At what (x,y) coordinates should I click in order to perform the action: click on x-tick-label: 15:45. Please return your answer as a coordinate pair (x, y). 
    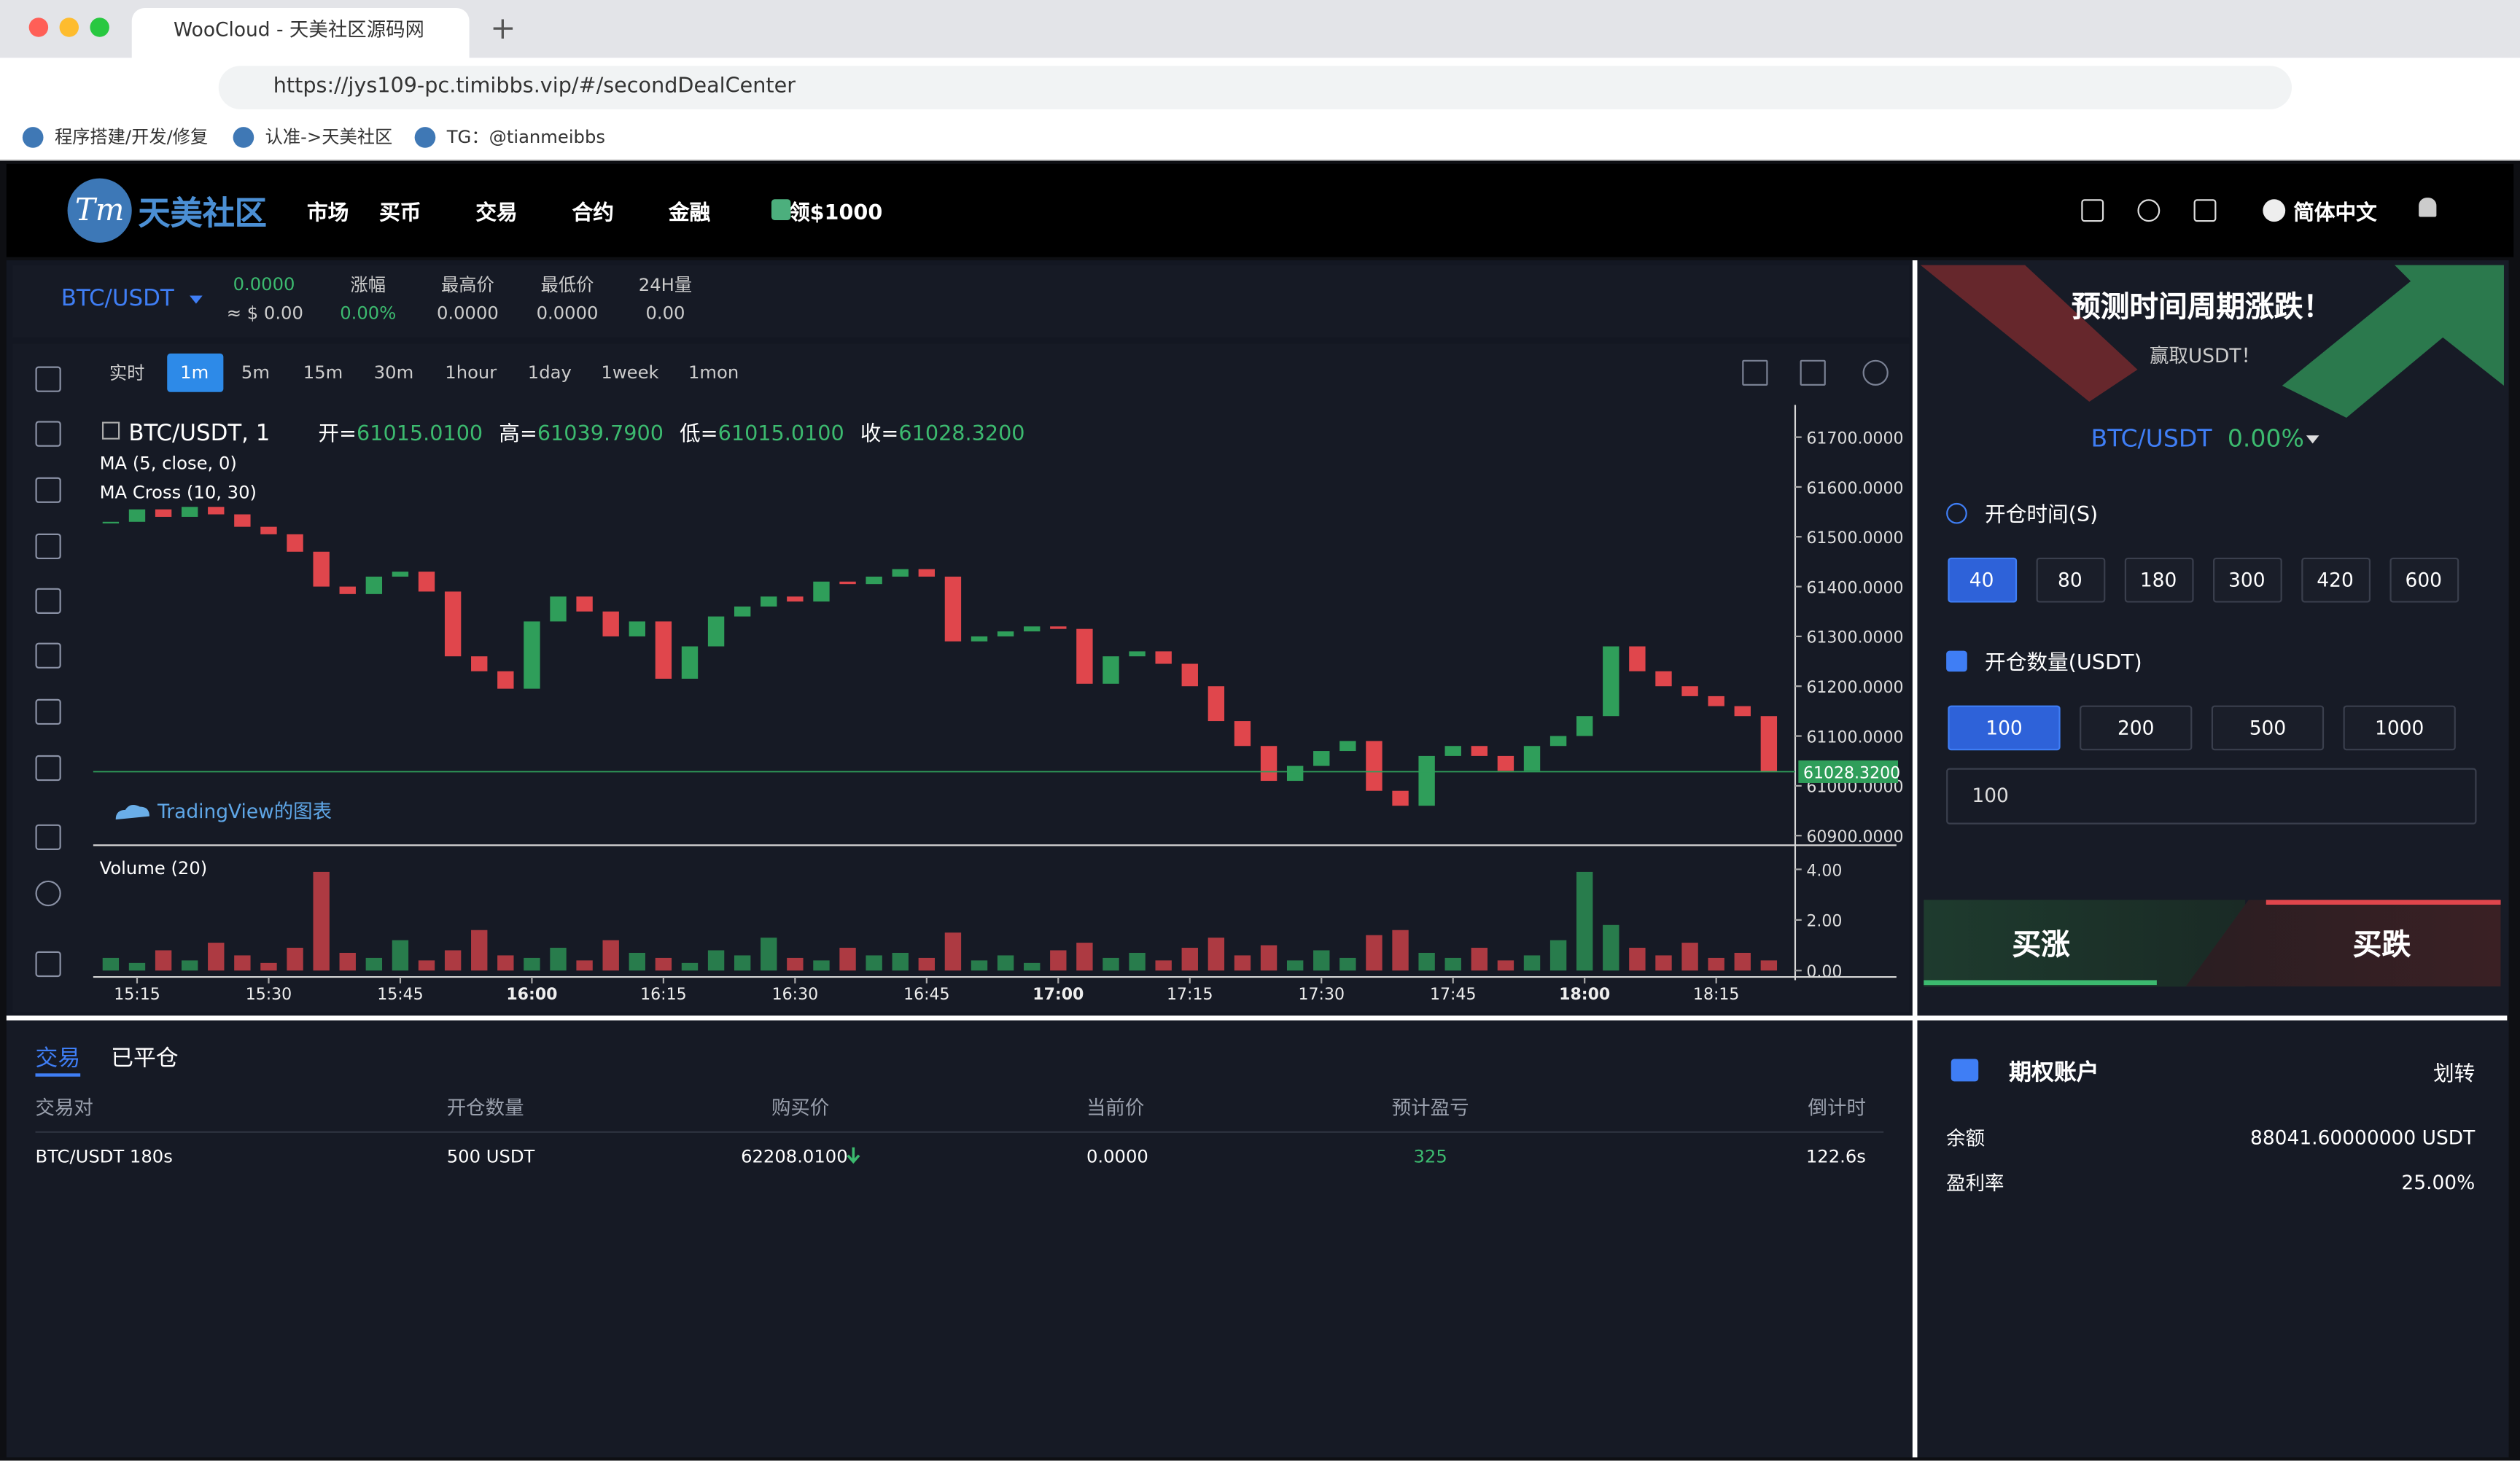
    Looking at the image, I should click on (400, 995).